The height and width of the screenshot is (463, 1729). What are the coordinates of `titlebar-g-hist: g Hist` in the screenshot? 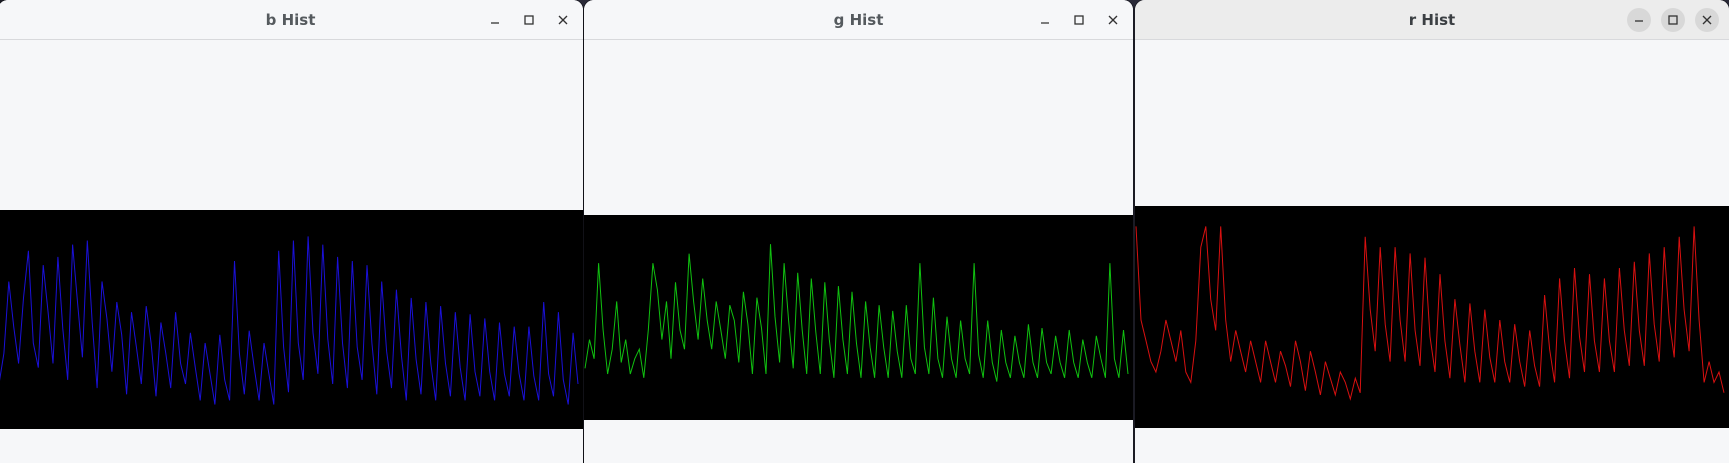 It's located at (858, 20).